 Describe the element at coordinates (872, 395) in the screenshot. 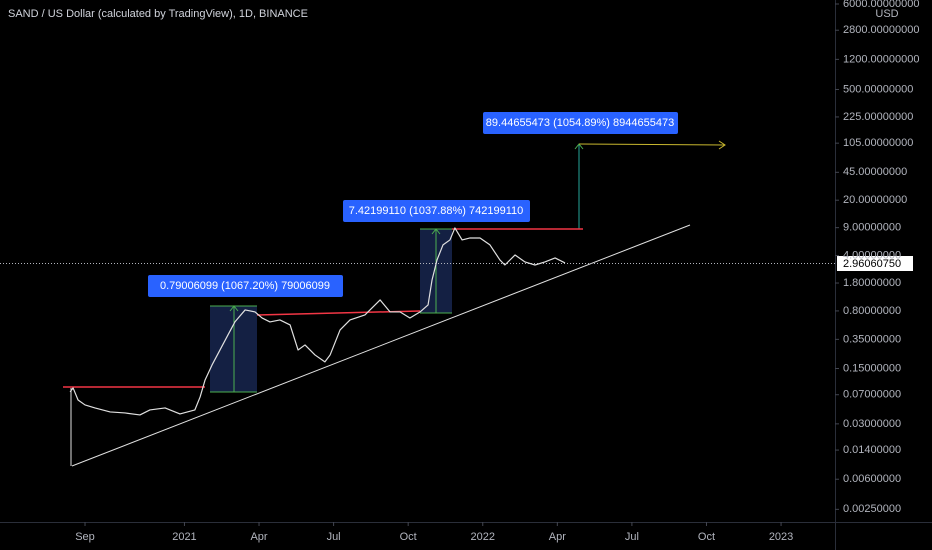

I see `y-tick-label: 0.07000000` at that location.